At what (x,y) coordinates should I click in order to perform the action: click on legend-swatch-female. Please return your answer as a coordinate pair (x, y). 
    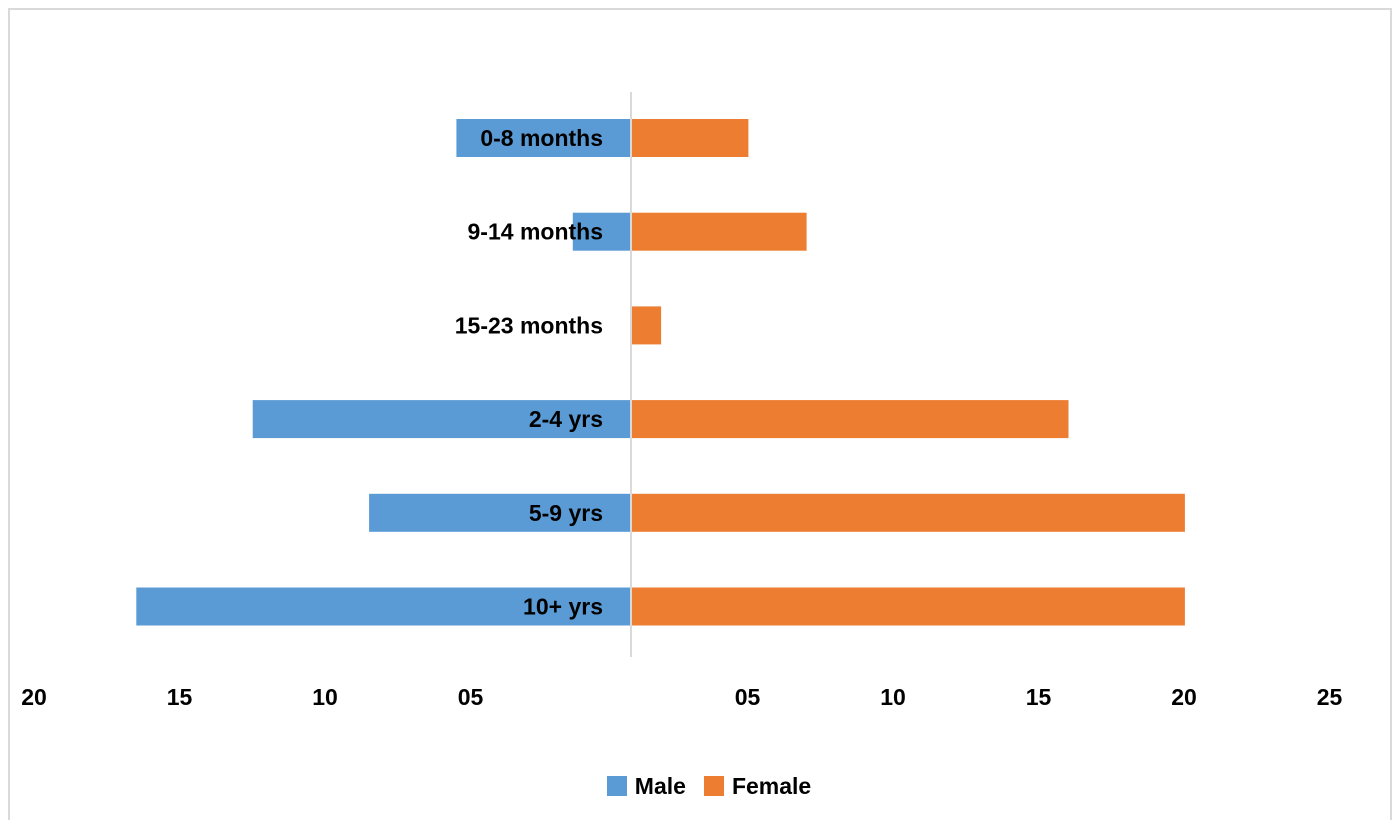
    Looking at the image, I should click on (713, 786).